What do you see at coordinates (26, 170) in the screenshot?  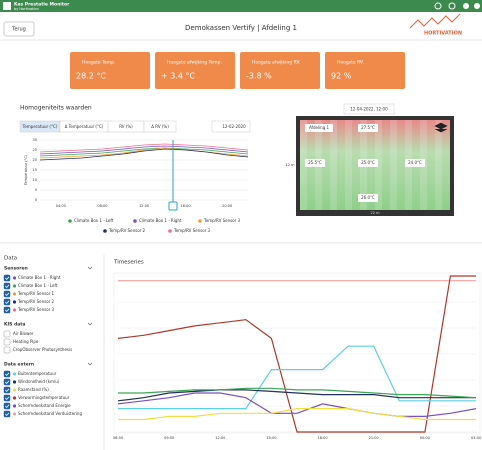 I see `y-axis-label: Temperatuur (°C)` at bounding box center [26, 170].